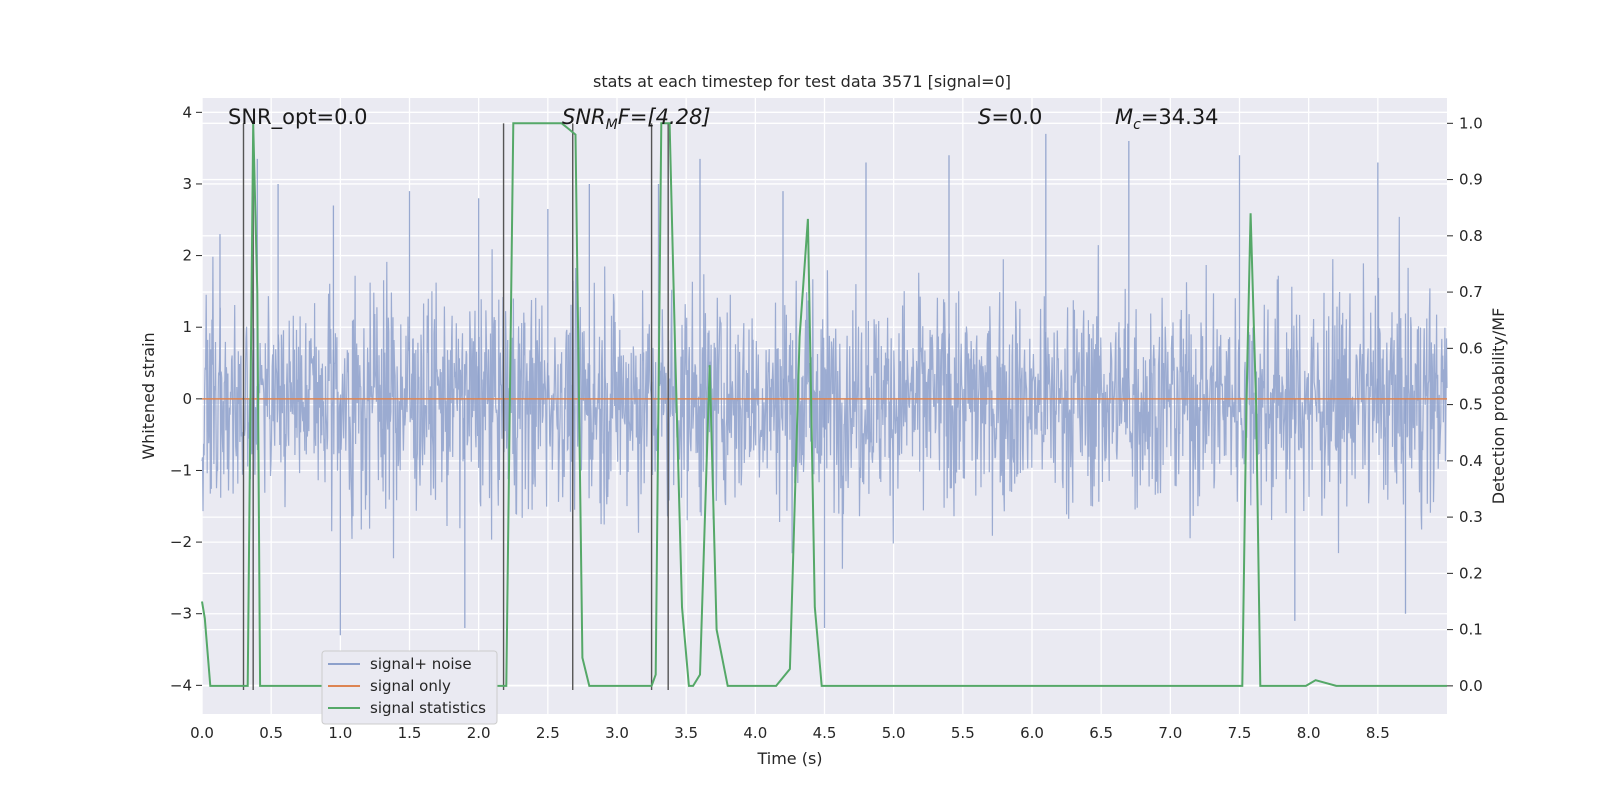 This screenshot has height=800, width=1600. I want to click on x-tick-label: 0.5, so click(271, 733).